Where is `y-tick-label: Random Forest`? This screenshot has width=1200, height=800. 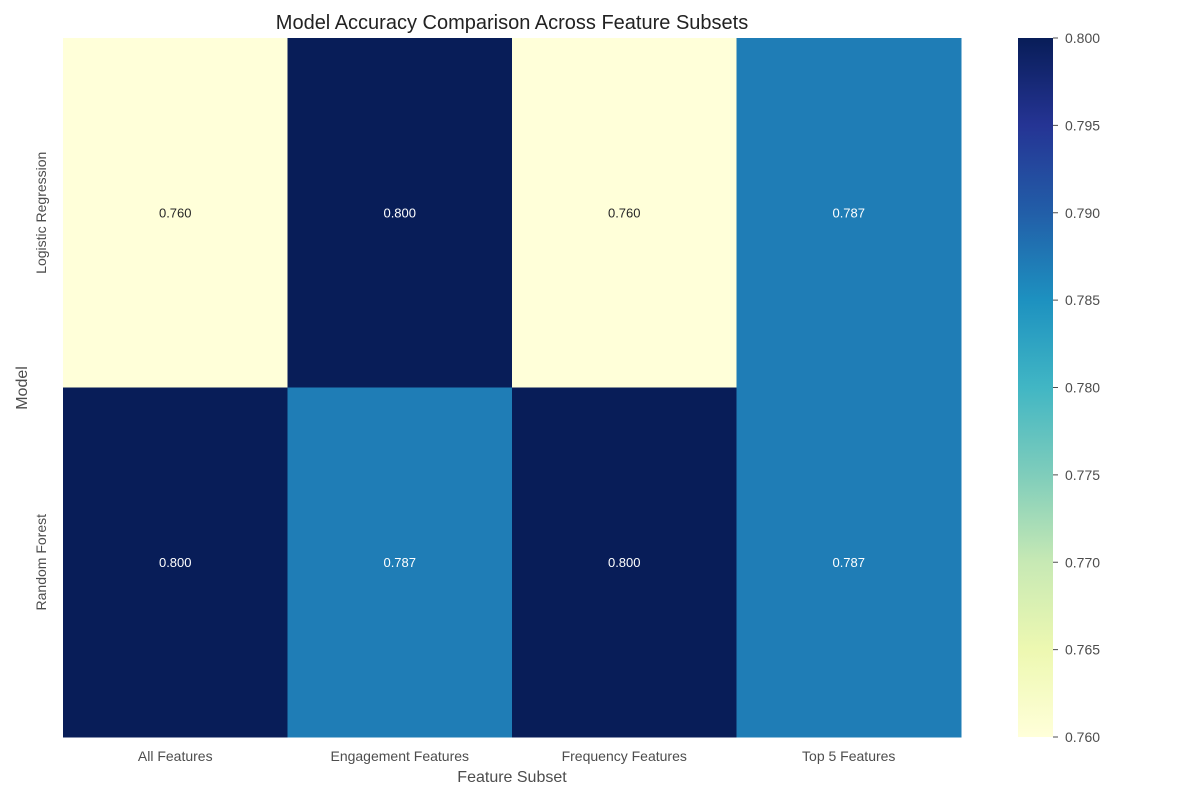 y-tick-label: Random Forest is located at coordinates (41, 562).